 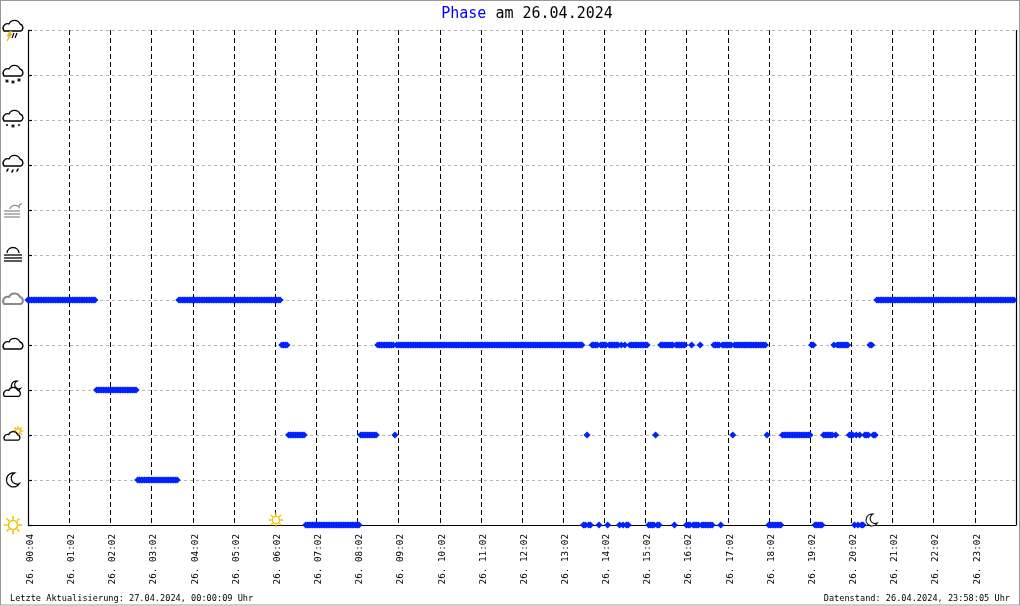 What do you see at coordinates (729, 559) in the screenshot?
I see `x-tick-label: 26. 17:02` at bounding box center [729, 559].